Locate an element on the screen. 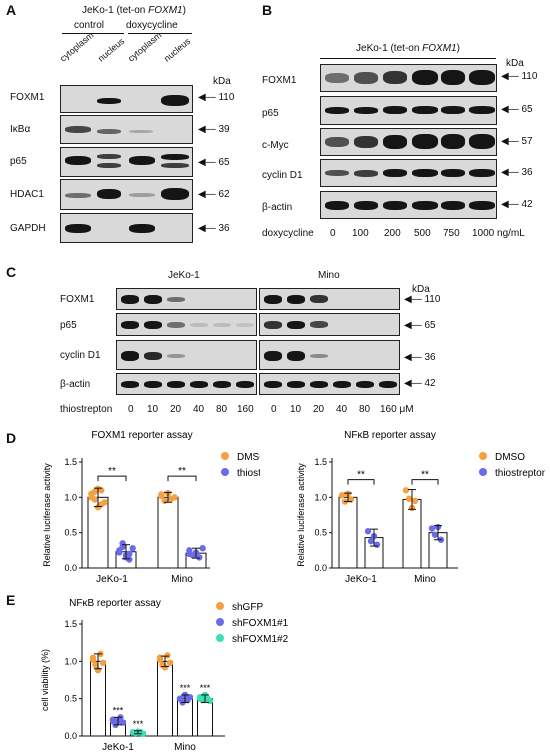 This screenshot has width=550, height=756. dose-label: 0 is located at coordinates (131, 409).